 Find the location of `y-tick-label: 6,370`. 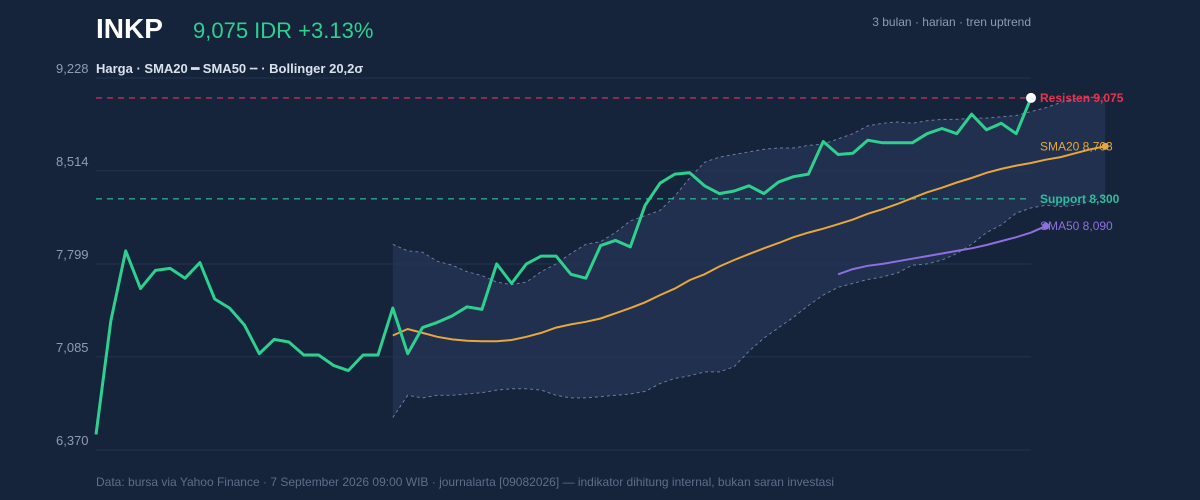

y-tick-label: 6,370 is located at coordinates (72, 440).